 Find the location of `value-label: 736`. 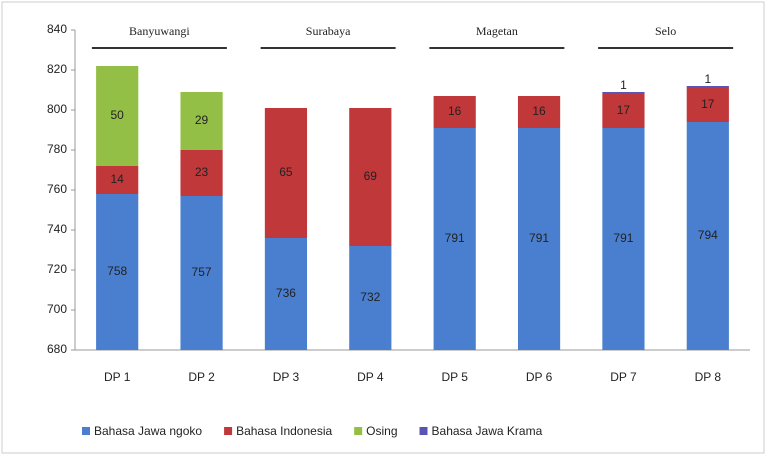

value-label: 736 is located at coordinates (286, 293).